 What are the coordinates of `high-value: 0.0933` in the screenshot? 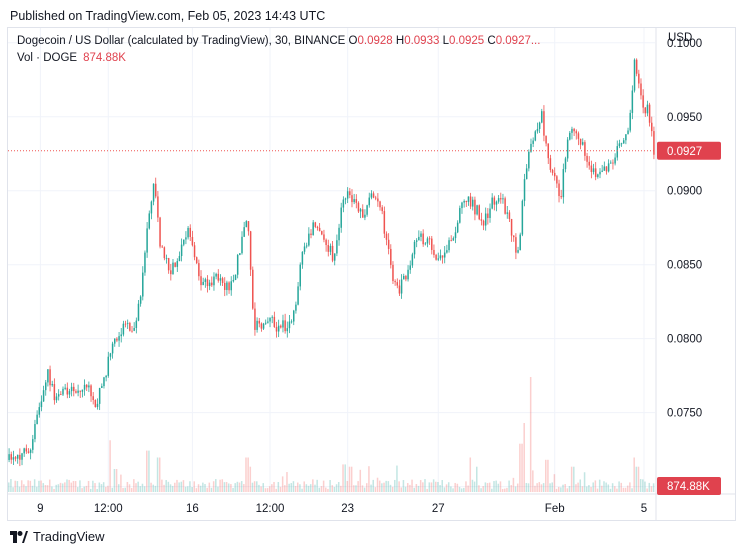 It's located at (422, 41).